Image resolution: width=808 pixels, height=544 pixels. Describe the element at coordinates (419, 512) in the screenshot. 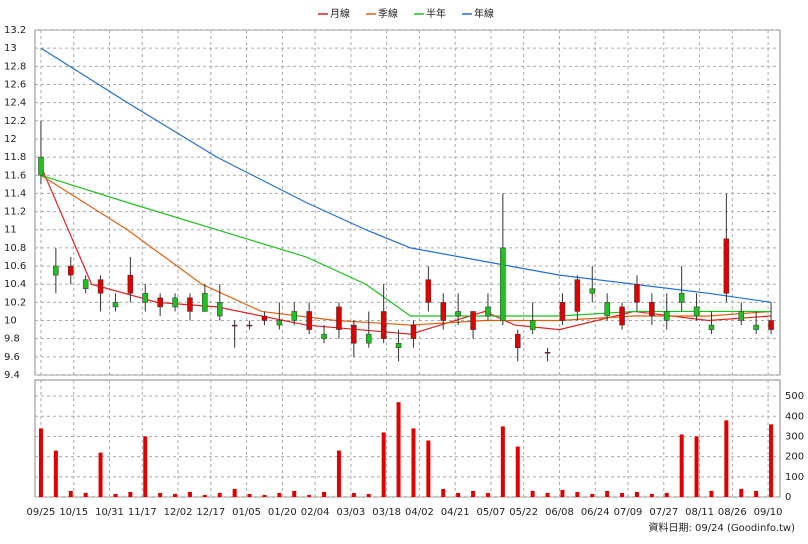

I see `x-tick-label: 04/02` at that location.